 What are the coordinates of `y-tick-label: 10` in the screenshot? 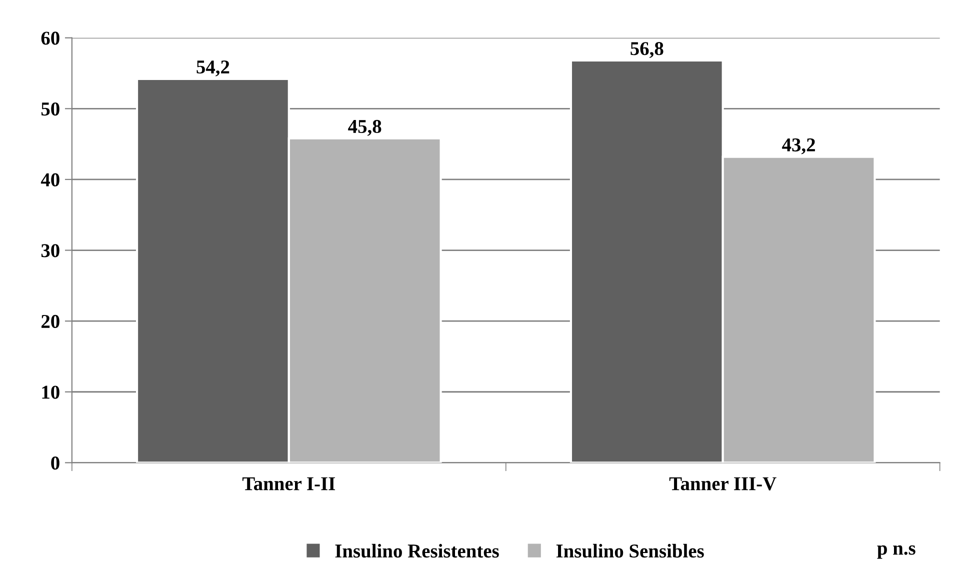 It's located at (51, 392).